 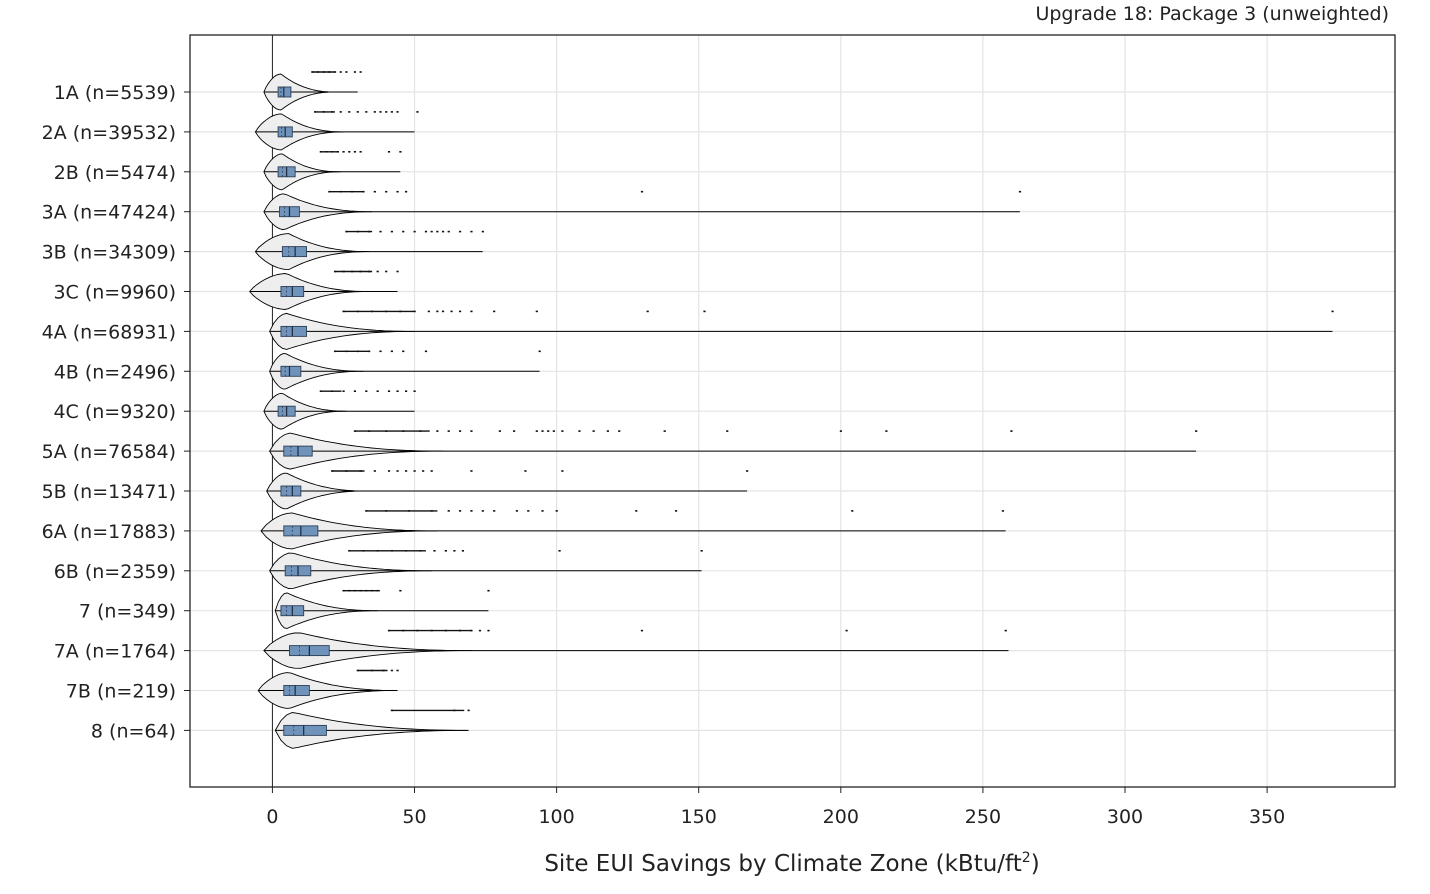 What do you see at coordinates (115, 652) in the screenshot?
I see `y-category-label: 7A (n=1764)` at bounding box center [115, 652].